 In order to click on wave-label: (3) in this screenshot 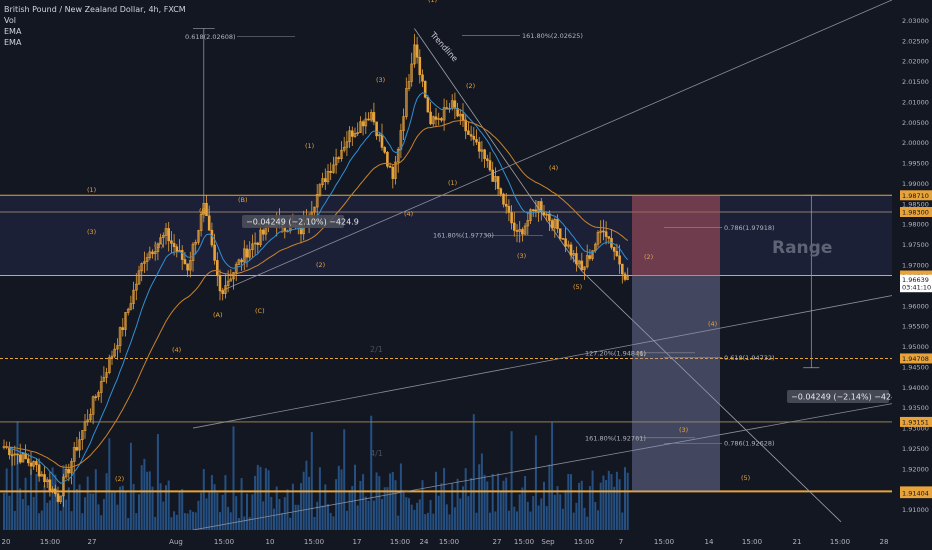, I will do `click(683, 430)`.